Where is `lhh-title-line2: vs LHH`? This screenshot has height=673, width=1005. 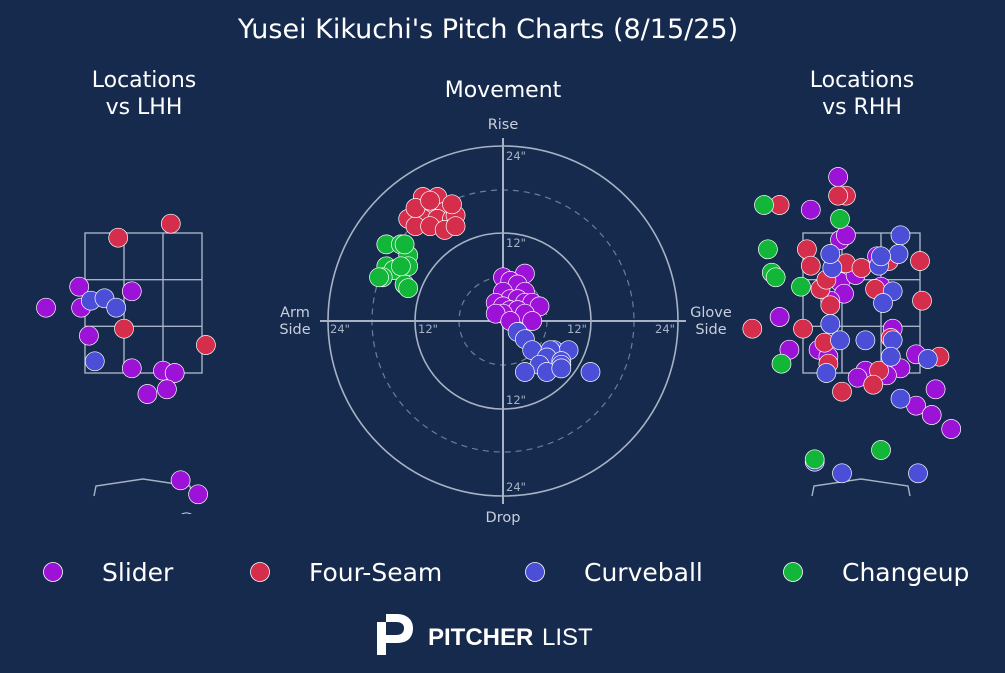
lhh-title-line2: vs LHH is located at coordinates (144, 107).